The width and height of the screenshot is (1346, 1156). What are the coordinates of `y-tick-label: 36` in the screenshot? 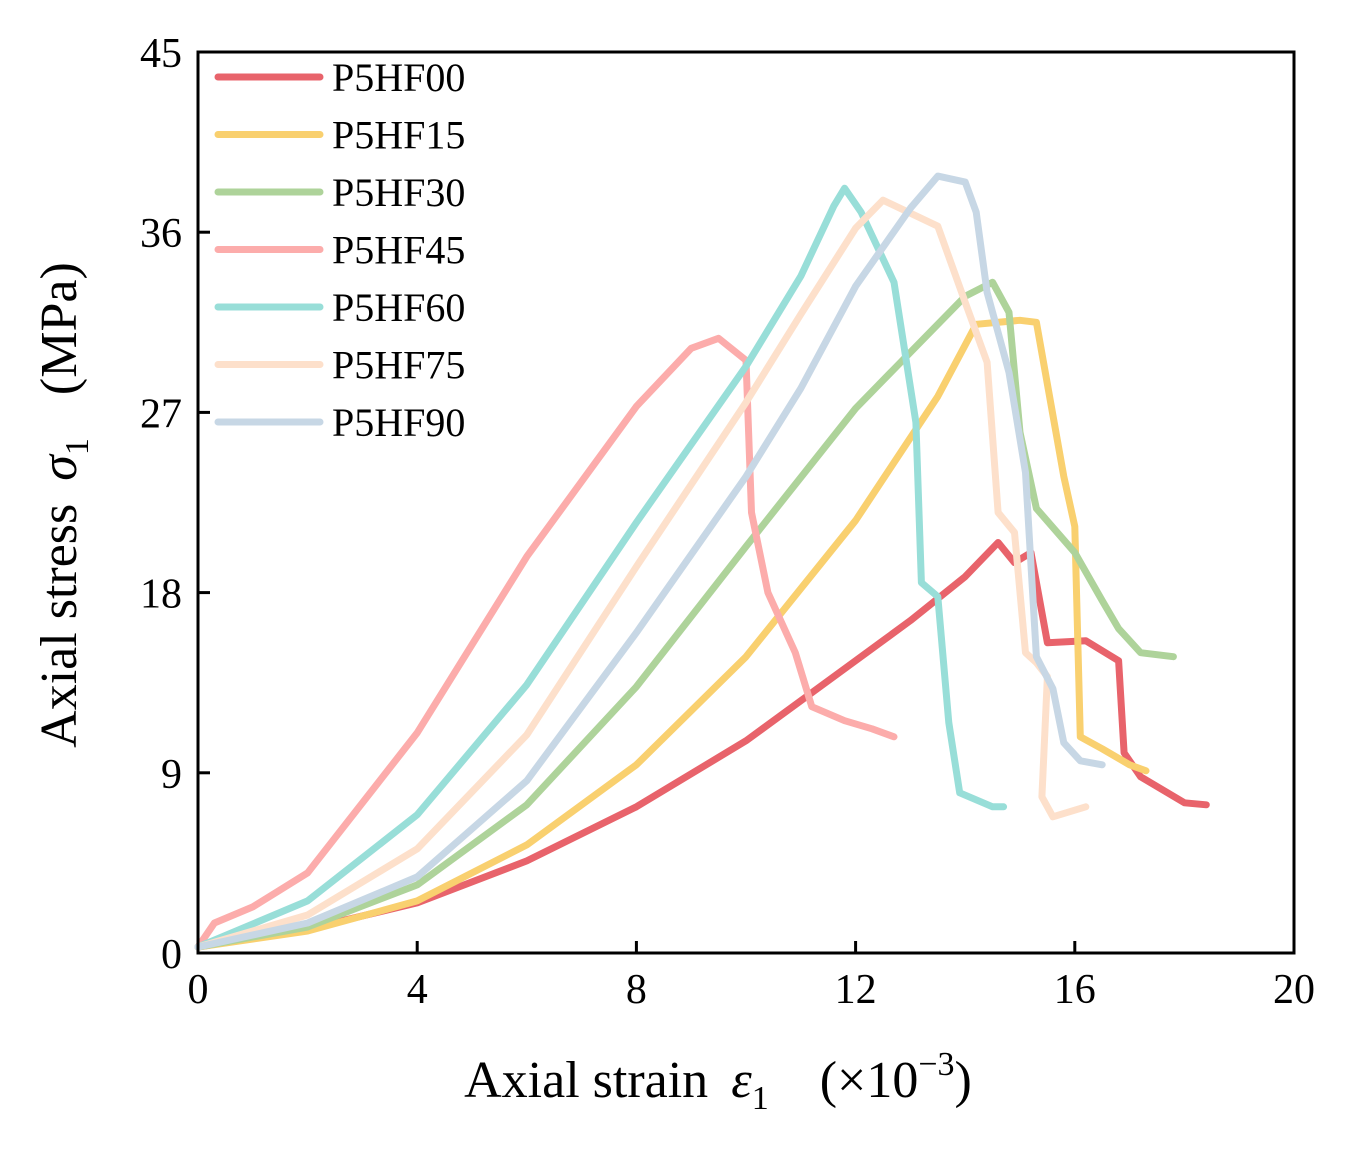 It's located at (161, 234).